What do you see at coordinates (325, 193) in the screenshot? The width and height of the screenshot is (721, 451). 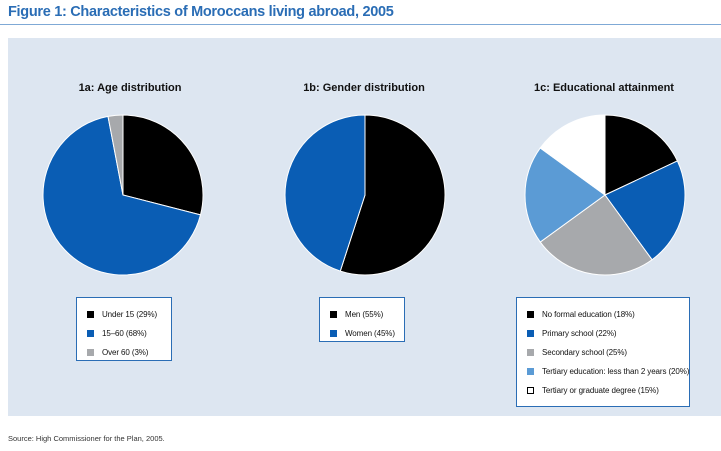 I see `pie-slice-women` at bounding box center [325, 193].